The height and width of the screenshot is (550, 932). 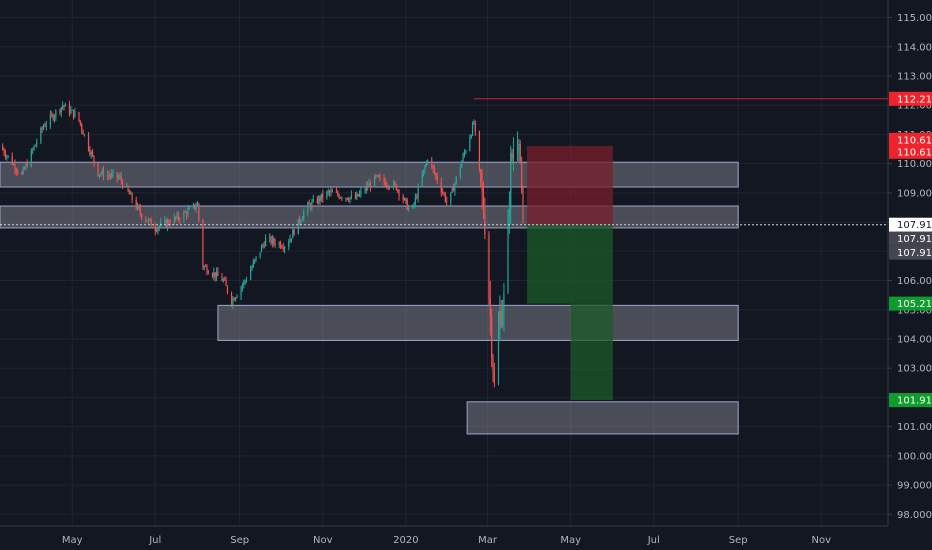 I want to click on take-profit-extension-box, so click(x=591, y=352).